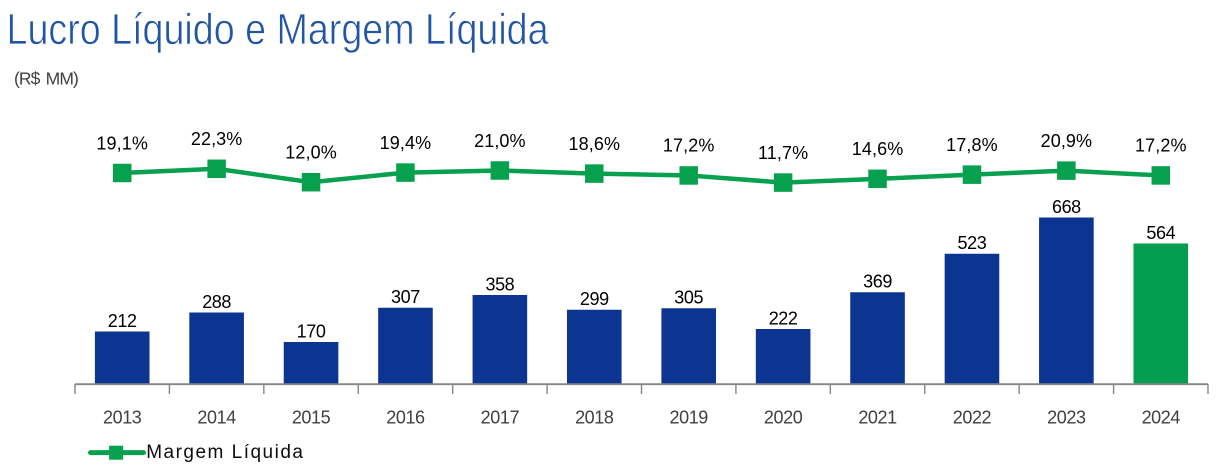 The image size is (1218, 475). I want to click on svg-text: 2016, so click(405, 418).